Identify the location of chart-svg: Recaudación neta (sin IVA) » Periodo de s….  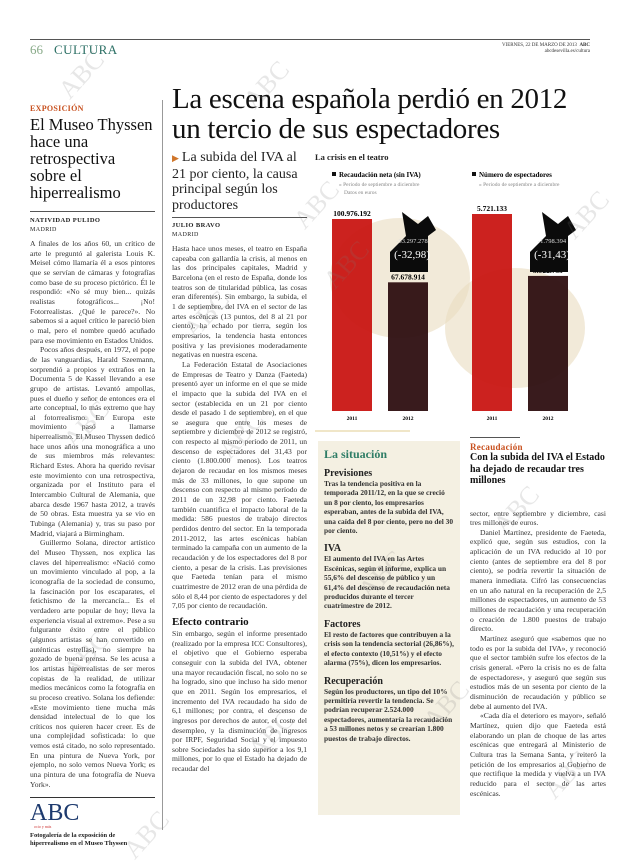
(450, 301).